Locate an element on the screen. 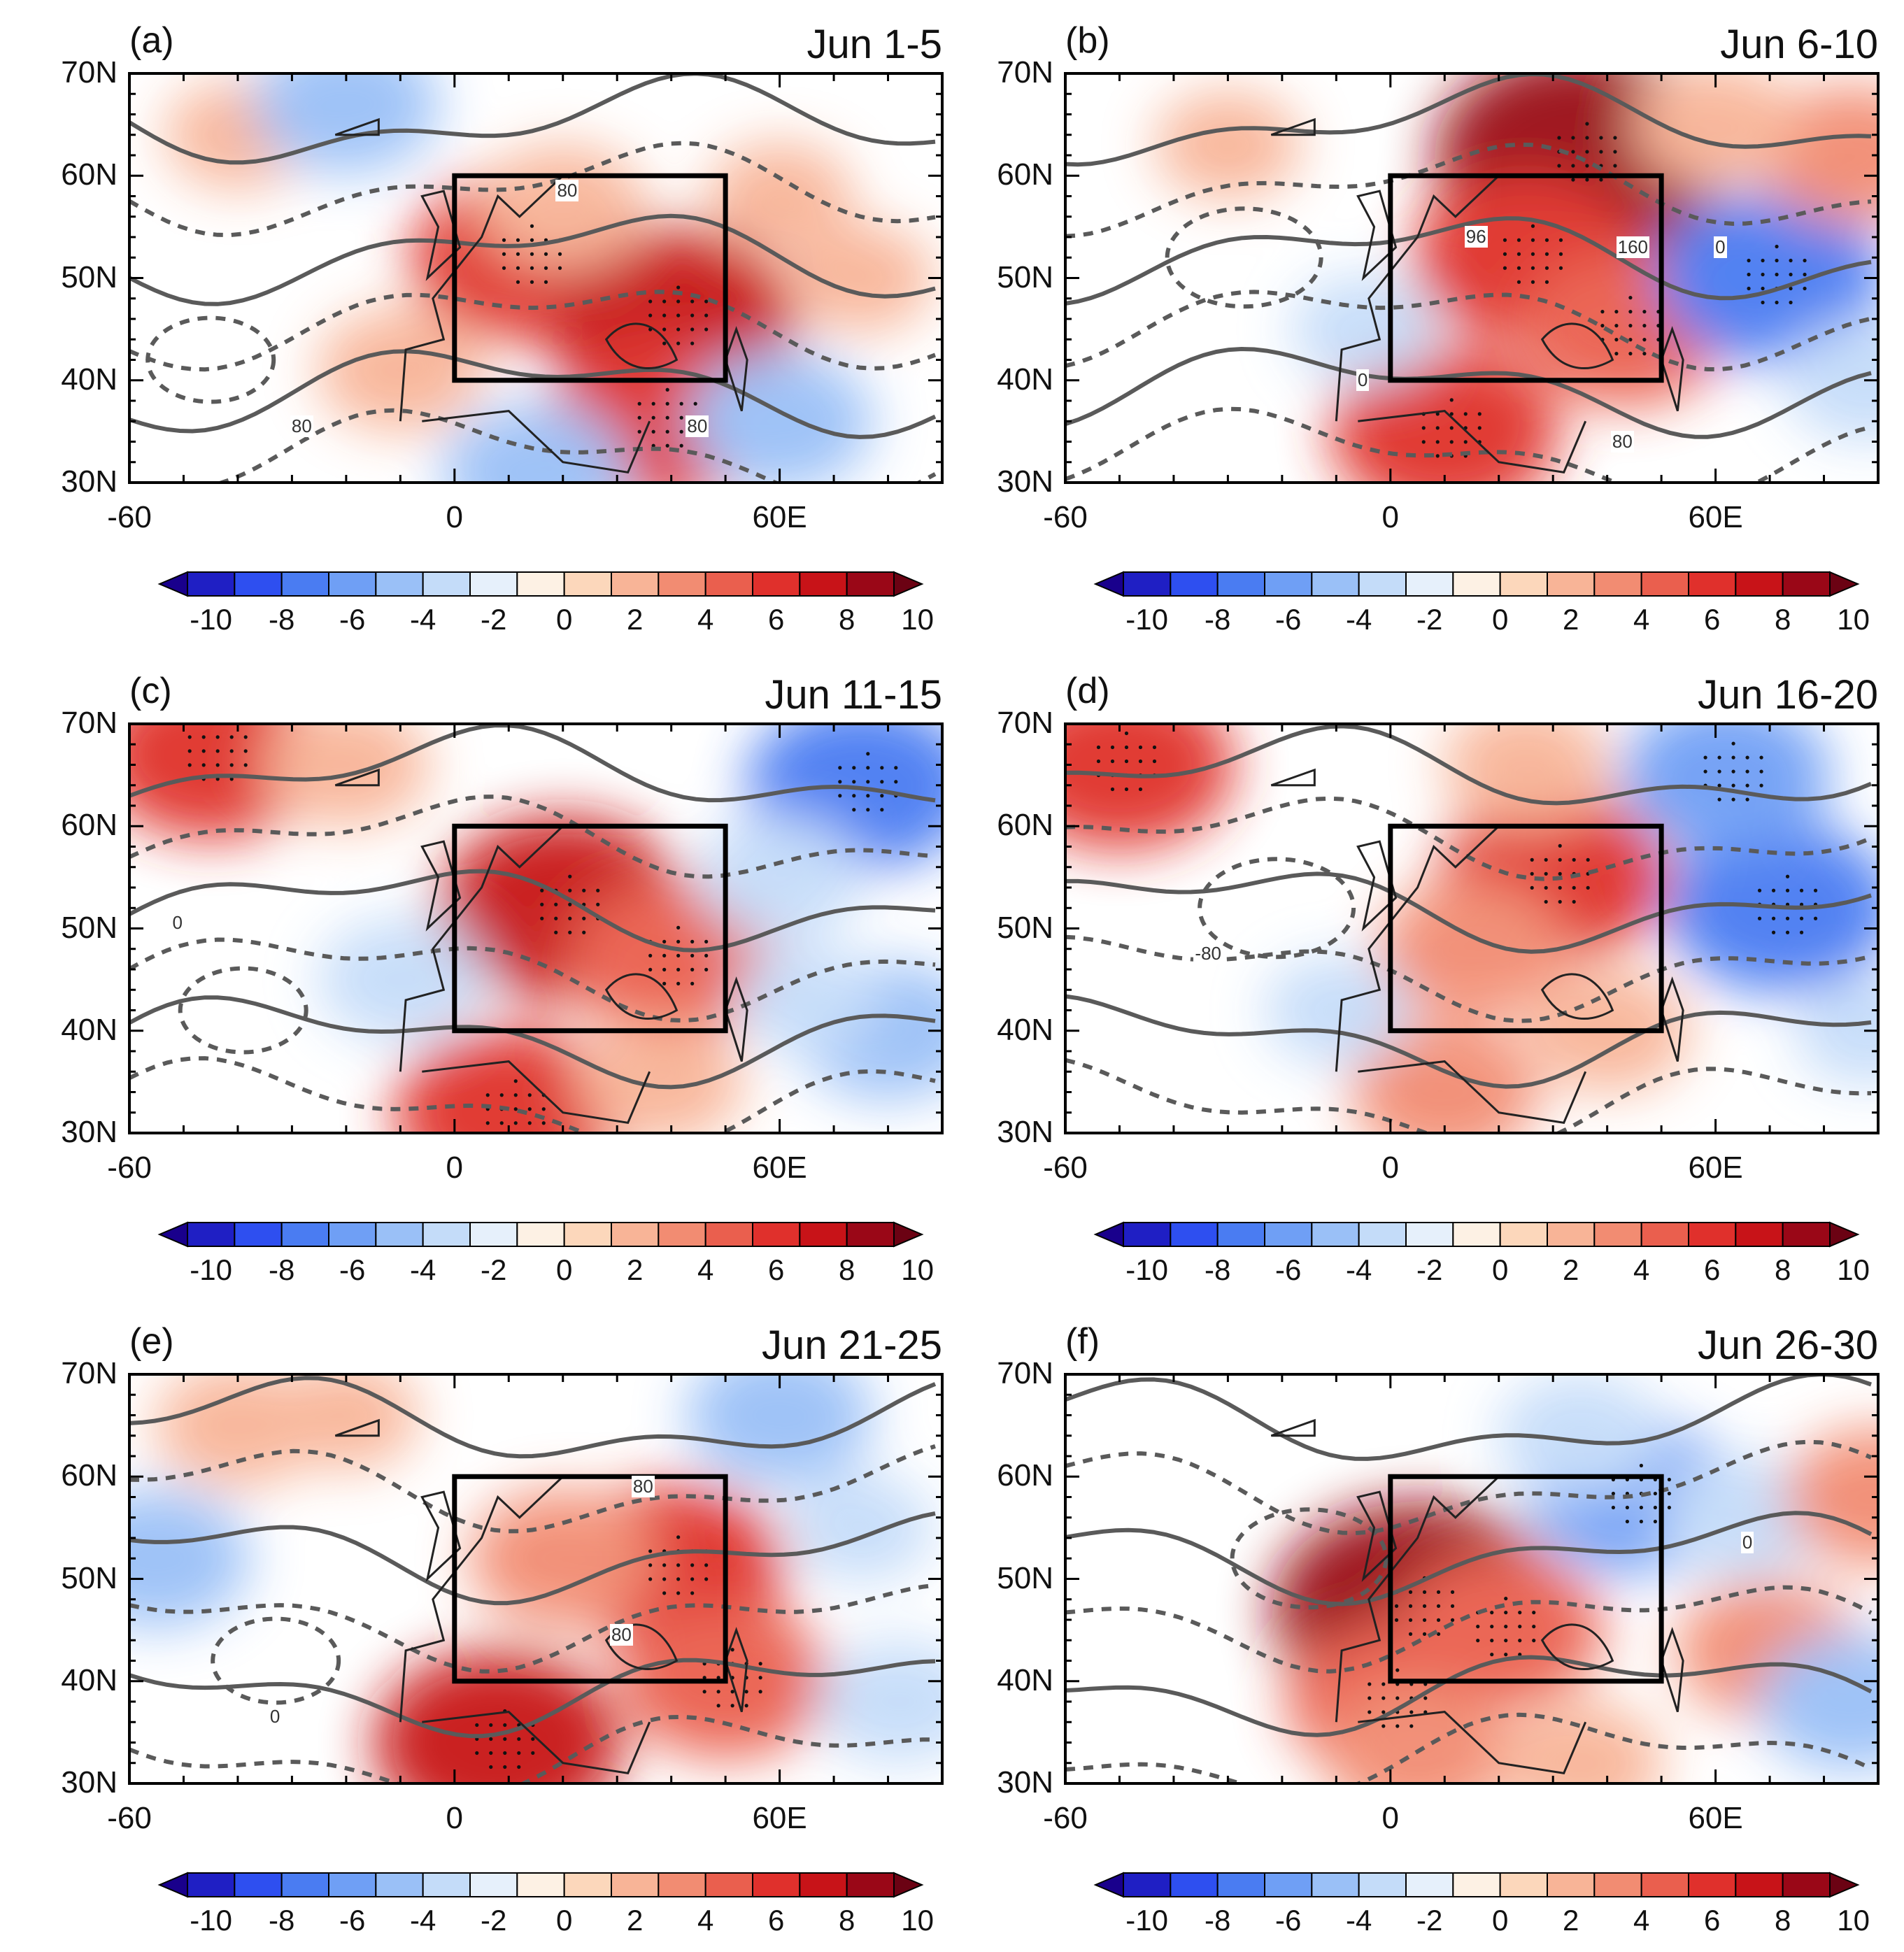 The width and height of the screenshot is (1904, 1952). black-sea is located at coordinates (1577, 345).